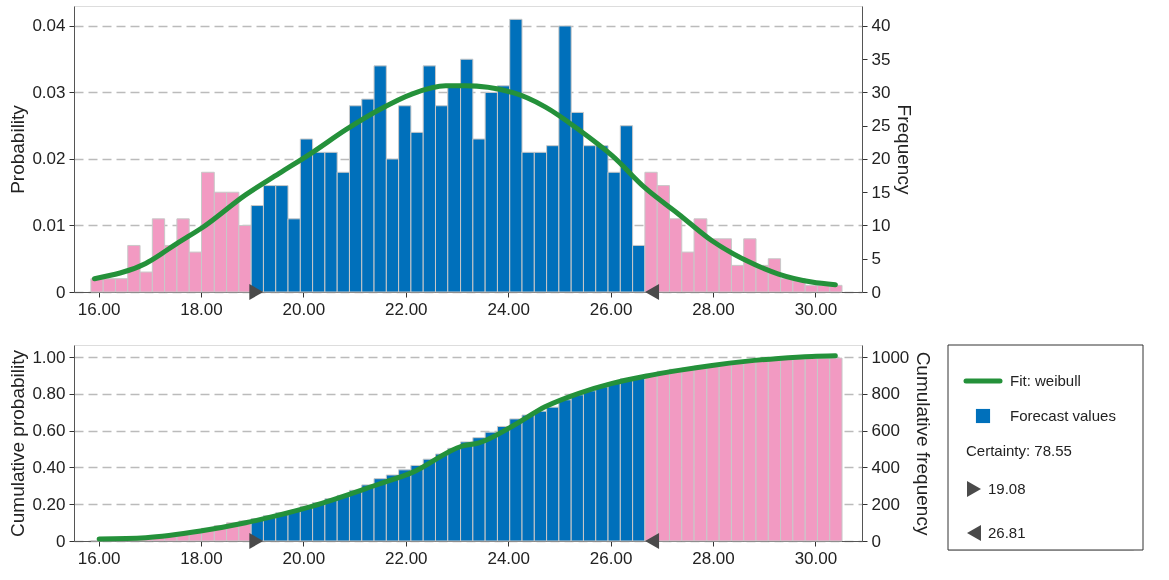 The width and height of the screenshot is (1169, 580). Describe the element at coordinates (881, 26) in the screenshot. I see `y2-tick-label: 40` at that location.